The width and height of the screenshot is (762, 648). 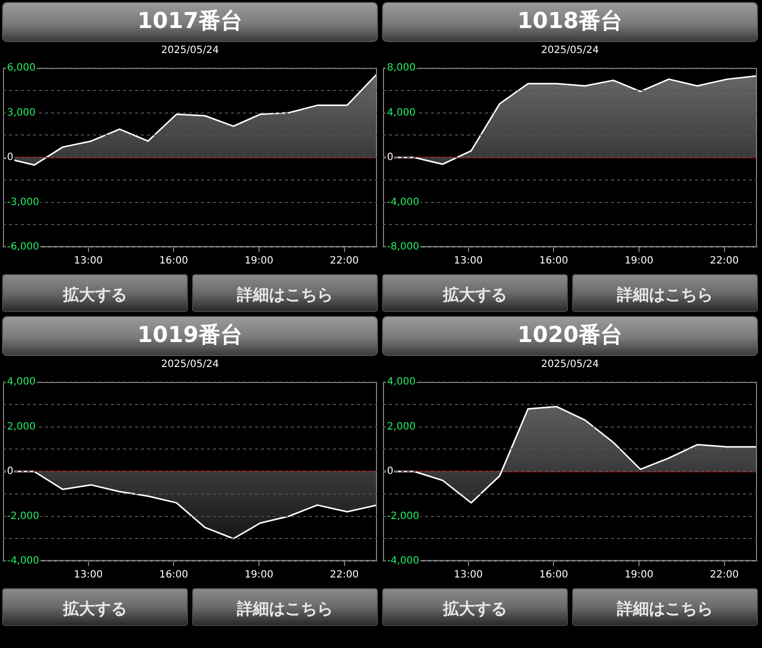 What do you see at coordinates (190, 336) in the screenshot?
I see `chart-title: 1019番台` at bounding box center [190, 336].